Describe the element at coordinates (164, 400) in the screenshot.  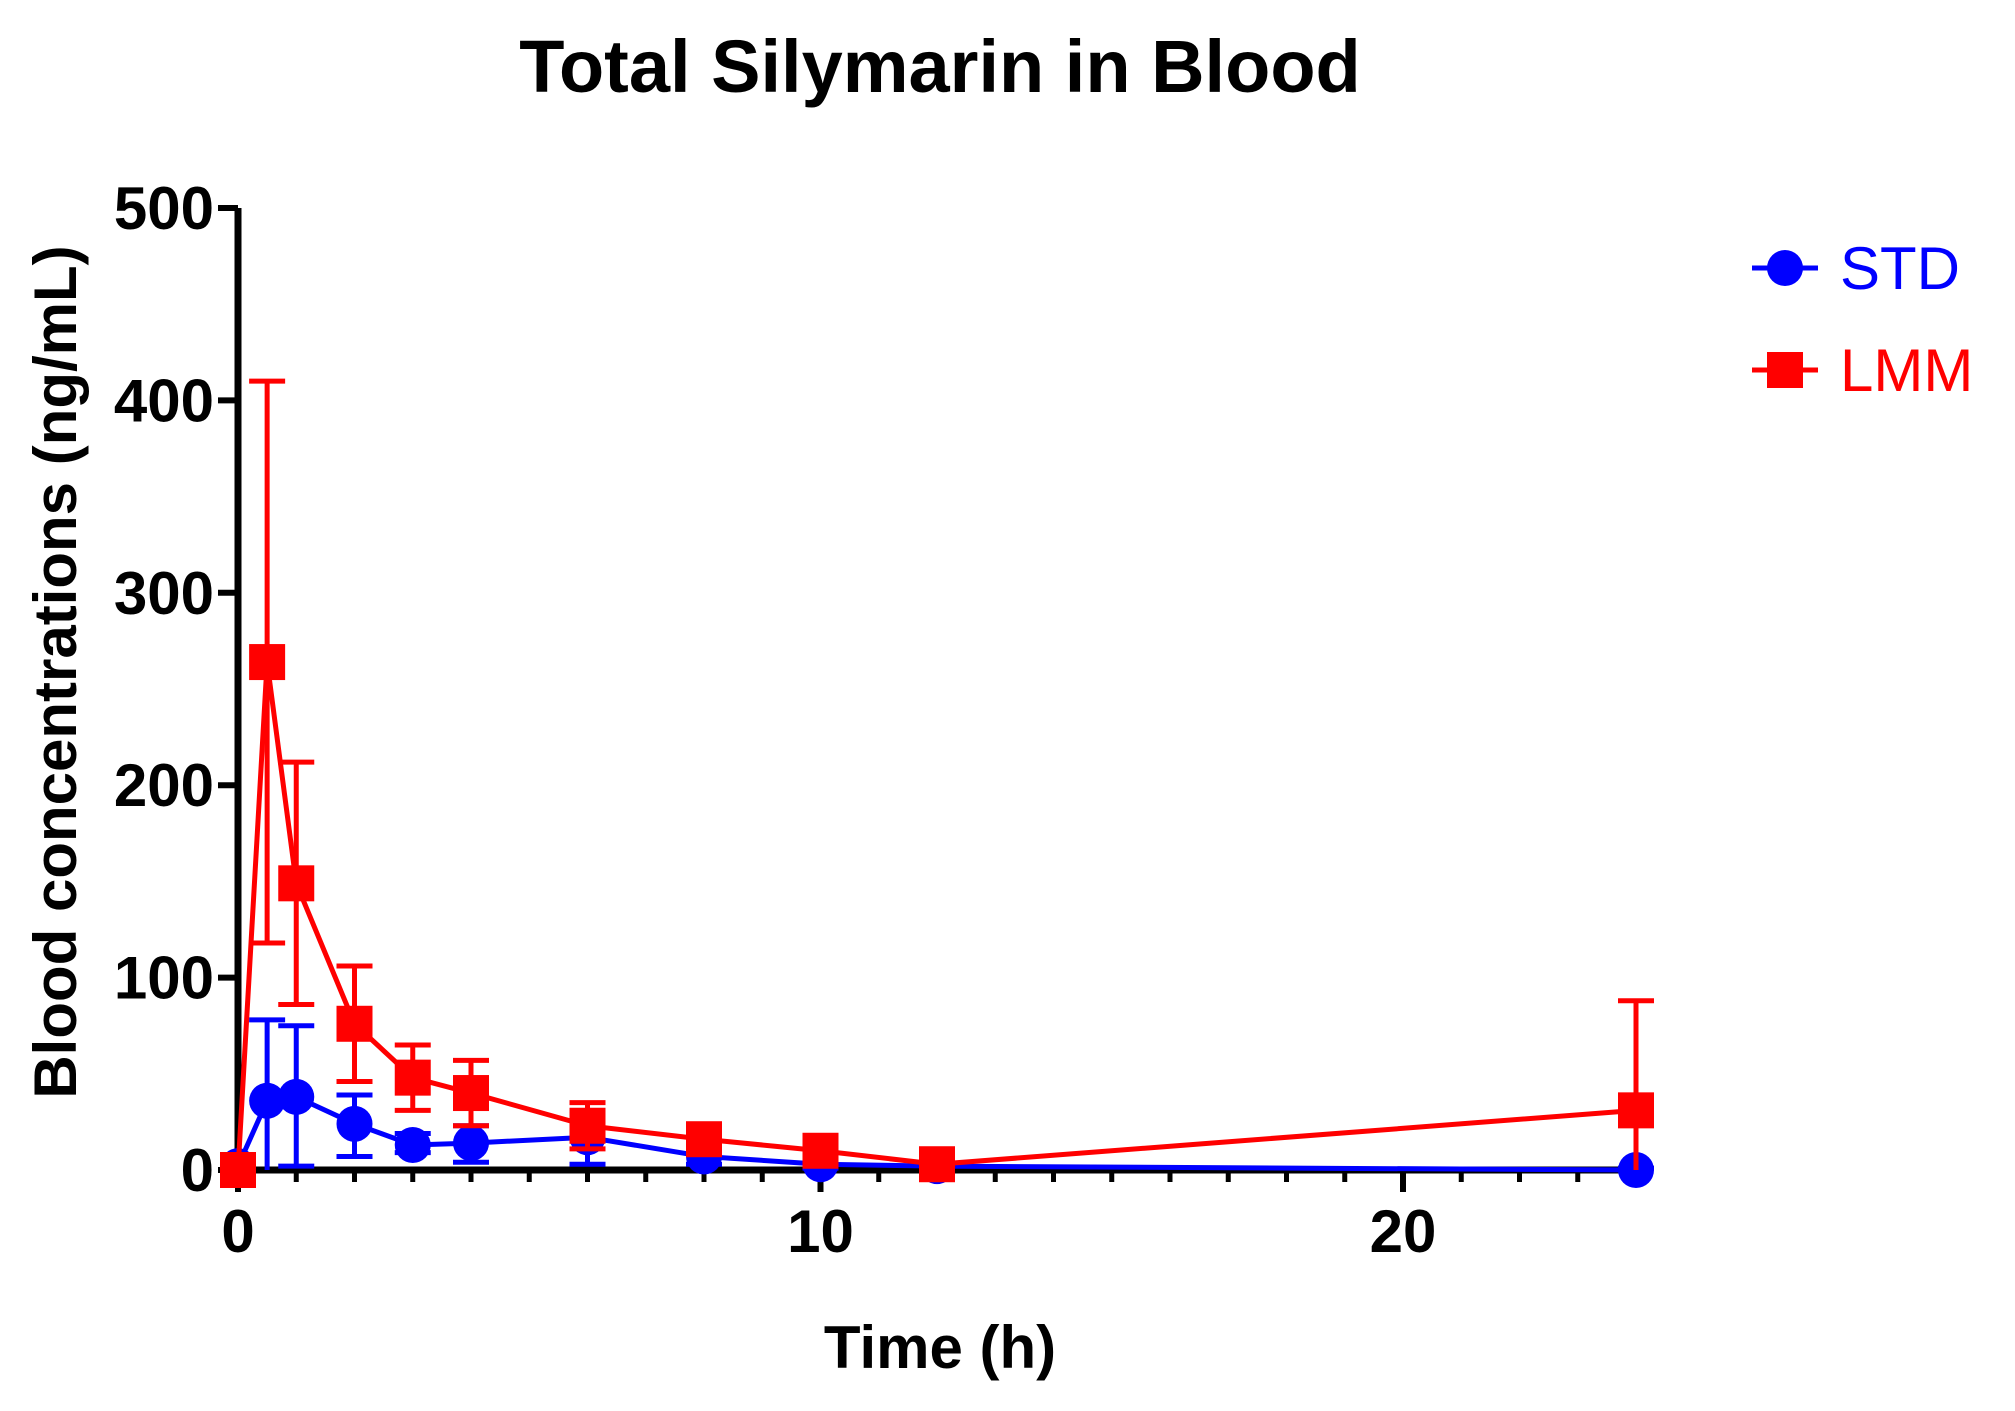
I see `y-tick-label: 400` at that location.